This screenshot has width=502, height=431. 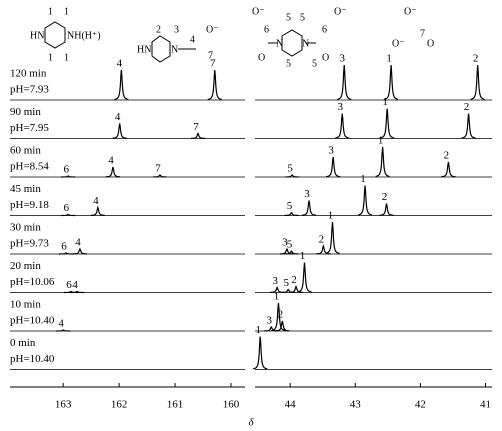 I want to click on spectrum-ph: pH=10.40, so click(x=32, y=321).